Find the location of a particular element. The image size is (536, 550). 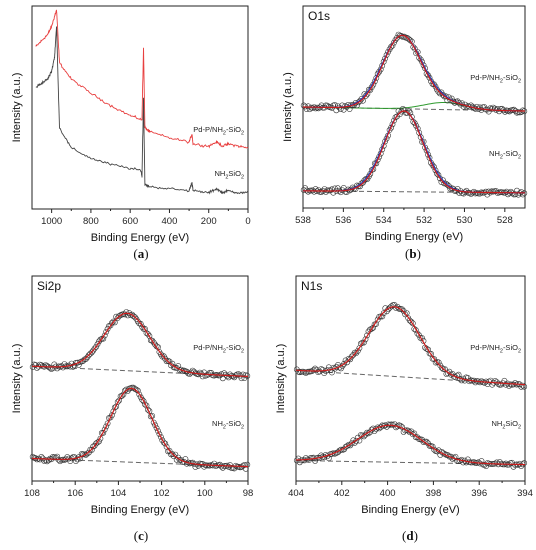

panel-c-peak-2-label: NH2-SiO2 is located at coordinates (228, 425).